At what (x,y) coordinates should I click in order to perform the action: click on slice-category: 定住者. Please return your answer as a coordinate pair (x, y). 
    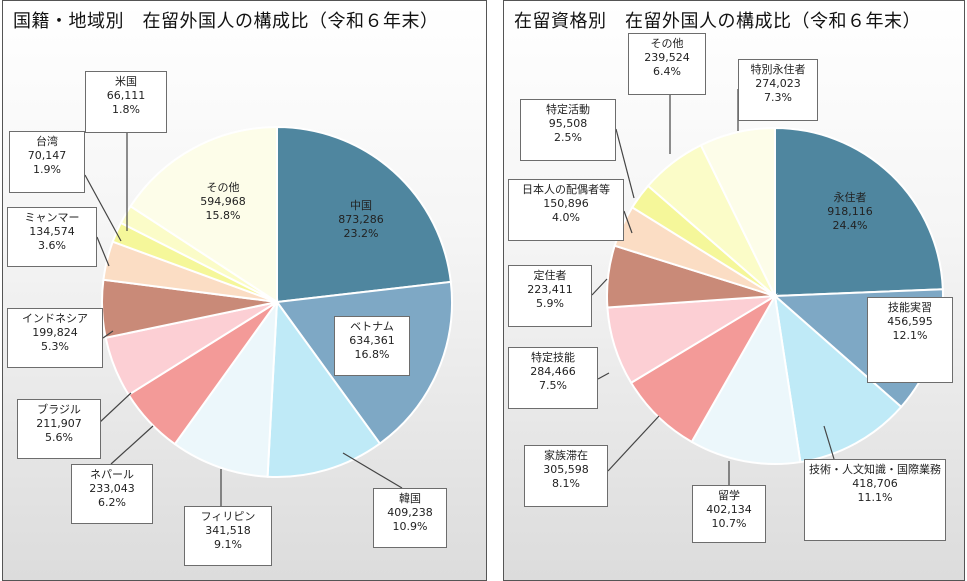
    Looking at the image, I should click on (550, 275).